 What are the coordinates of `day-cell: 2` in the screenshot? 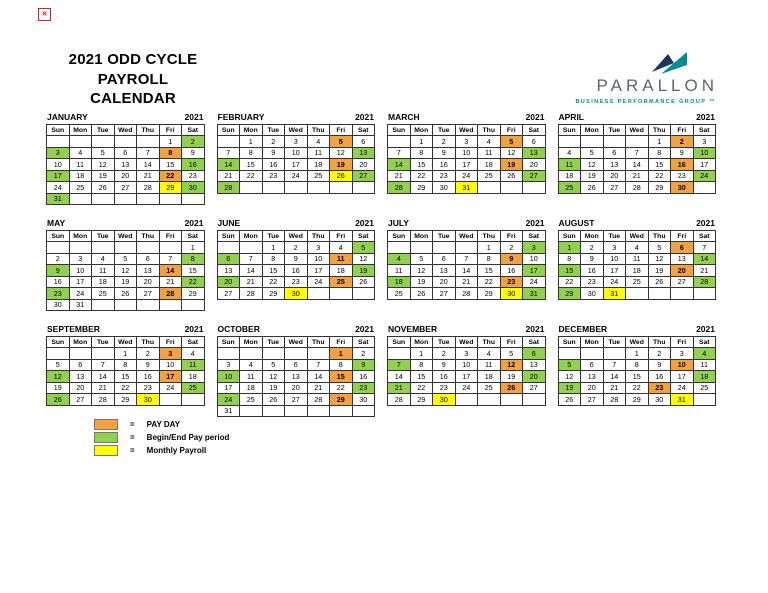 It's located at (511, 247).